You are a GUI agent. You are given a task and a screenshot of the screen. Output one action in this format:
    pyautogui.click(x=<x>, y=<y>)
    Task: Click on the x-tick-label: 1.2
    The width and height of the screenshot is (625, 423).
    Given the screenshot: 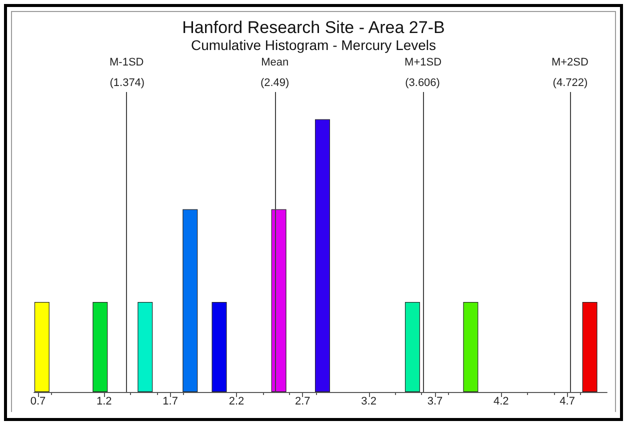 What is the action you would take?
    pyautogui.click(x=104, y=402)
    